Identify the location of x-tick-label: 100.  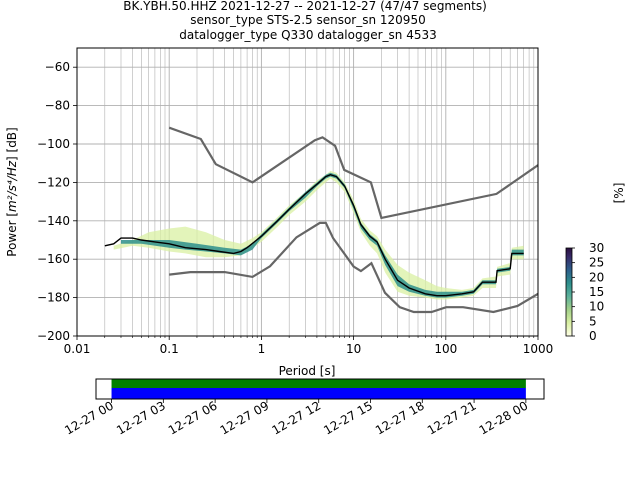
(445, 349).